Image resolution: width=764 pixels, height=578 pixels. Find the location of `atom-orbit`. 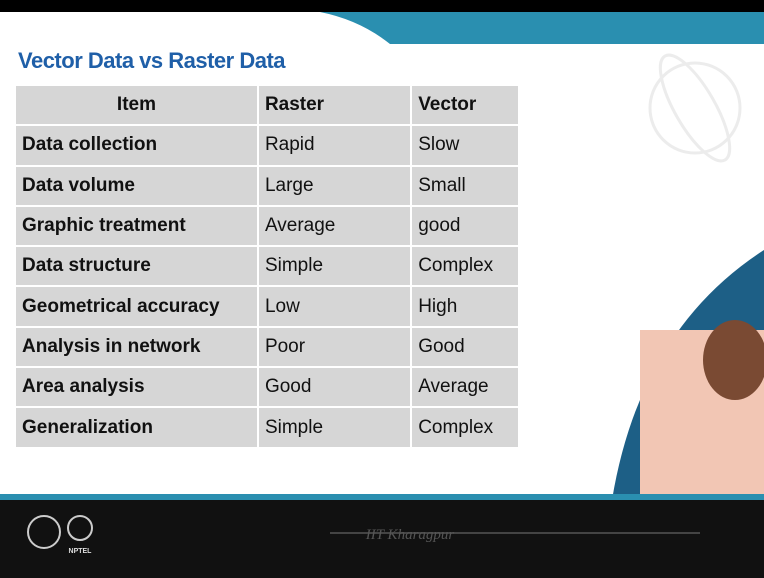

atom-orbit is located at coordinates (695, 108).